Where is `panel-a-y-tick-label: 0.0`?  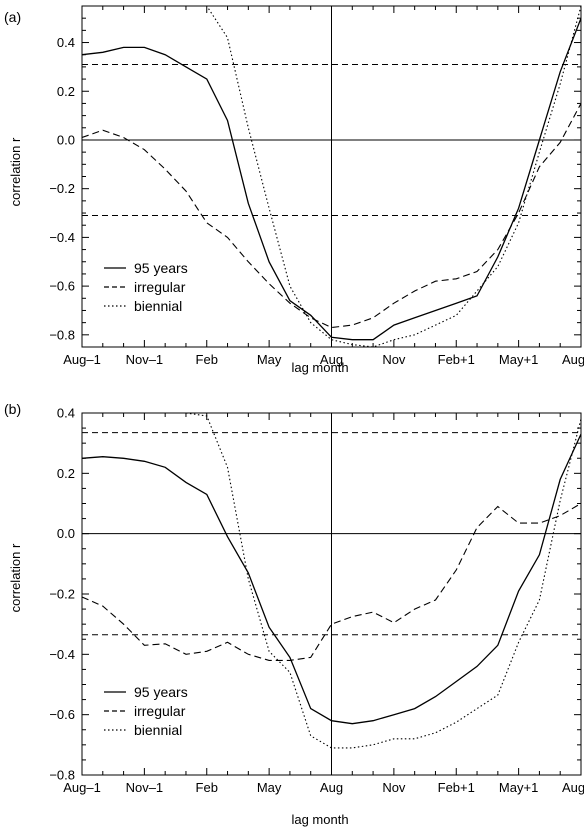
panel-a-y-tick-label: 0.0 is located at coordinates (66, 139).